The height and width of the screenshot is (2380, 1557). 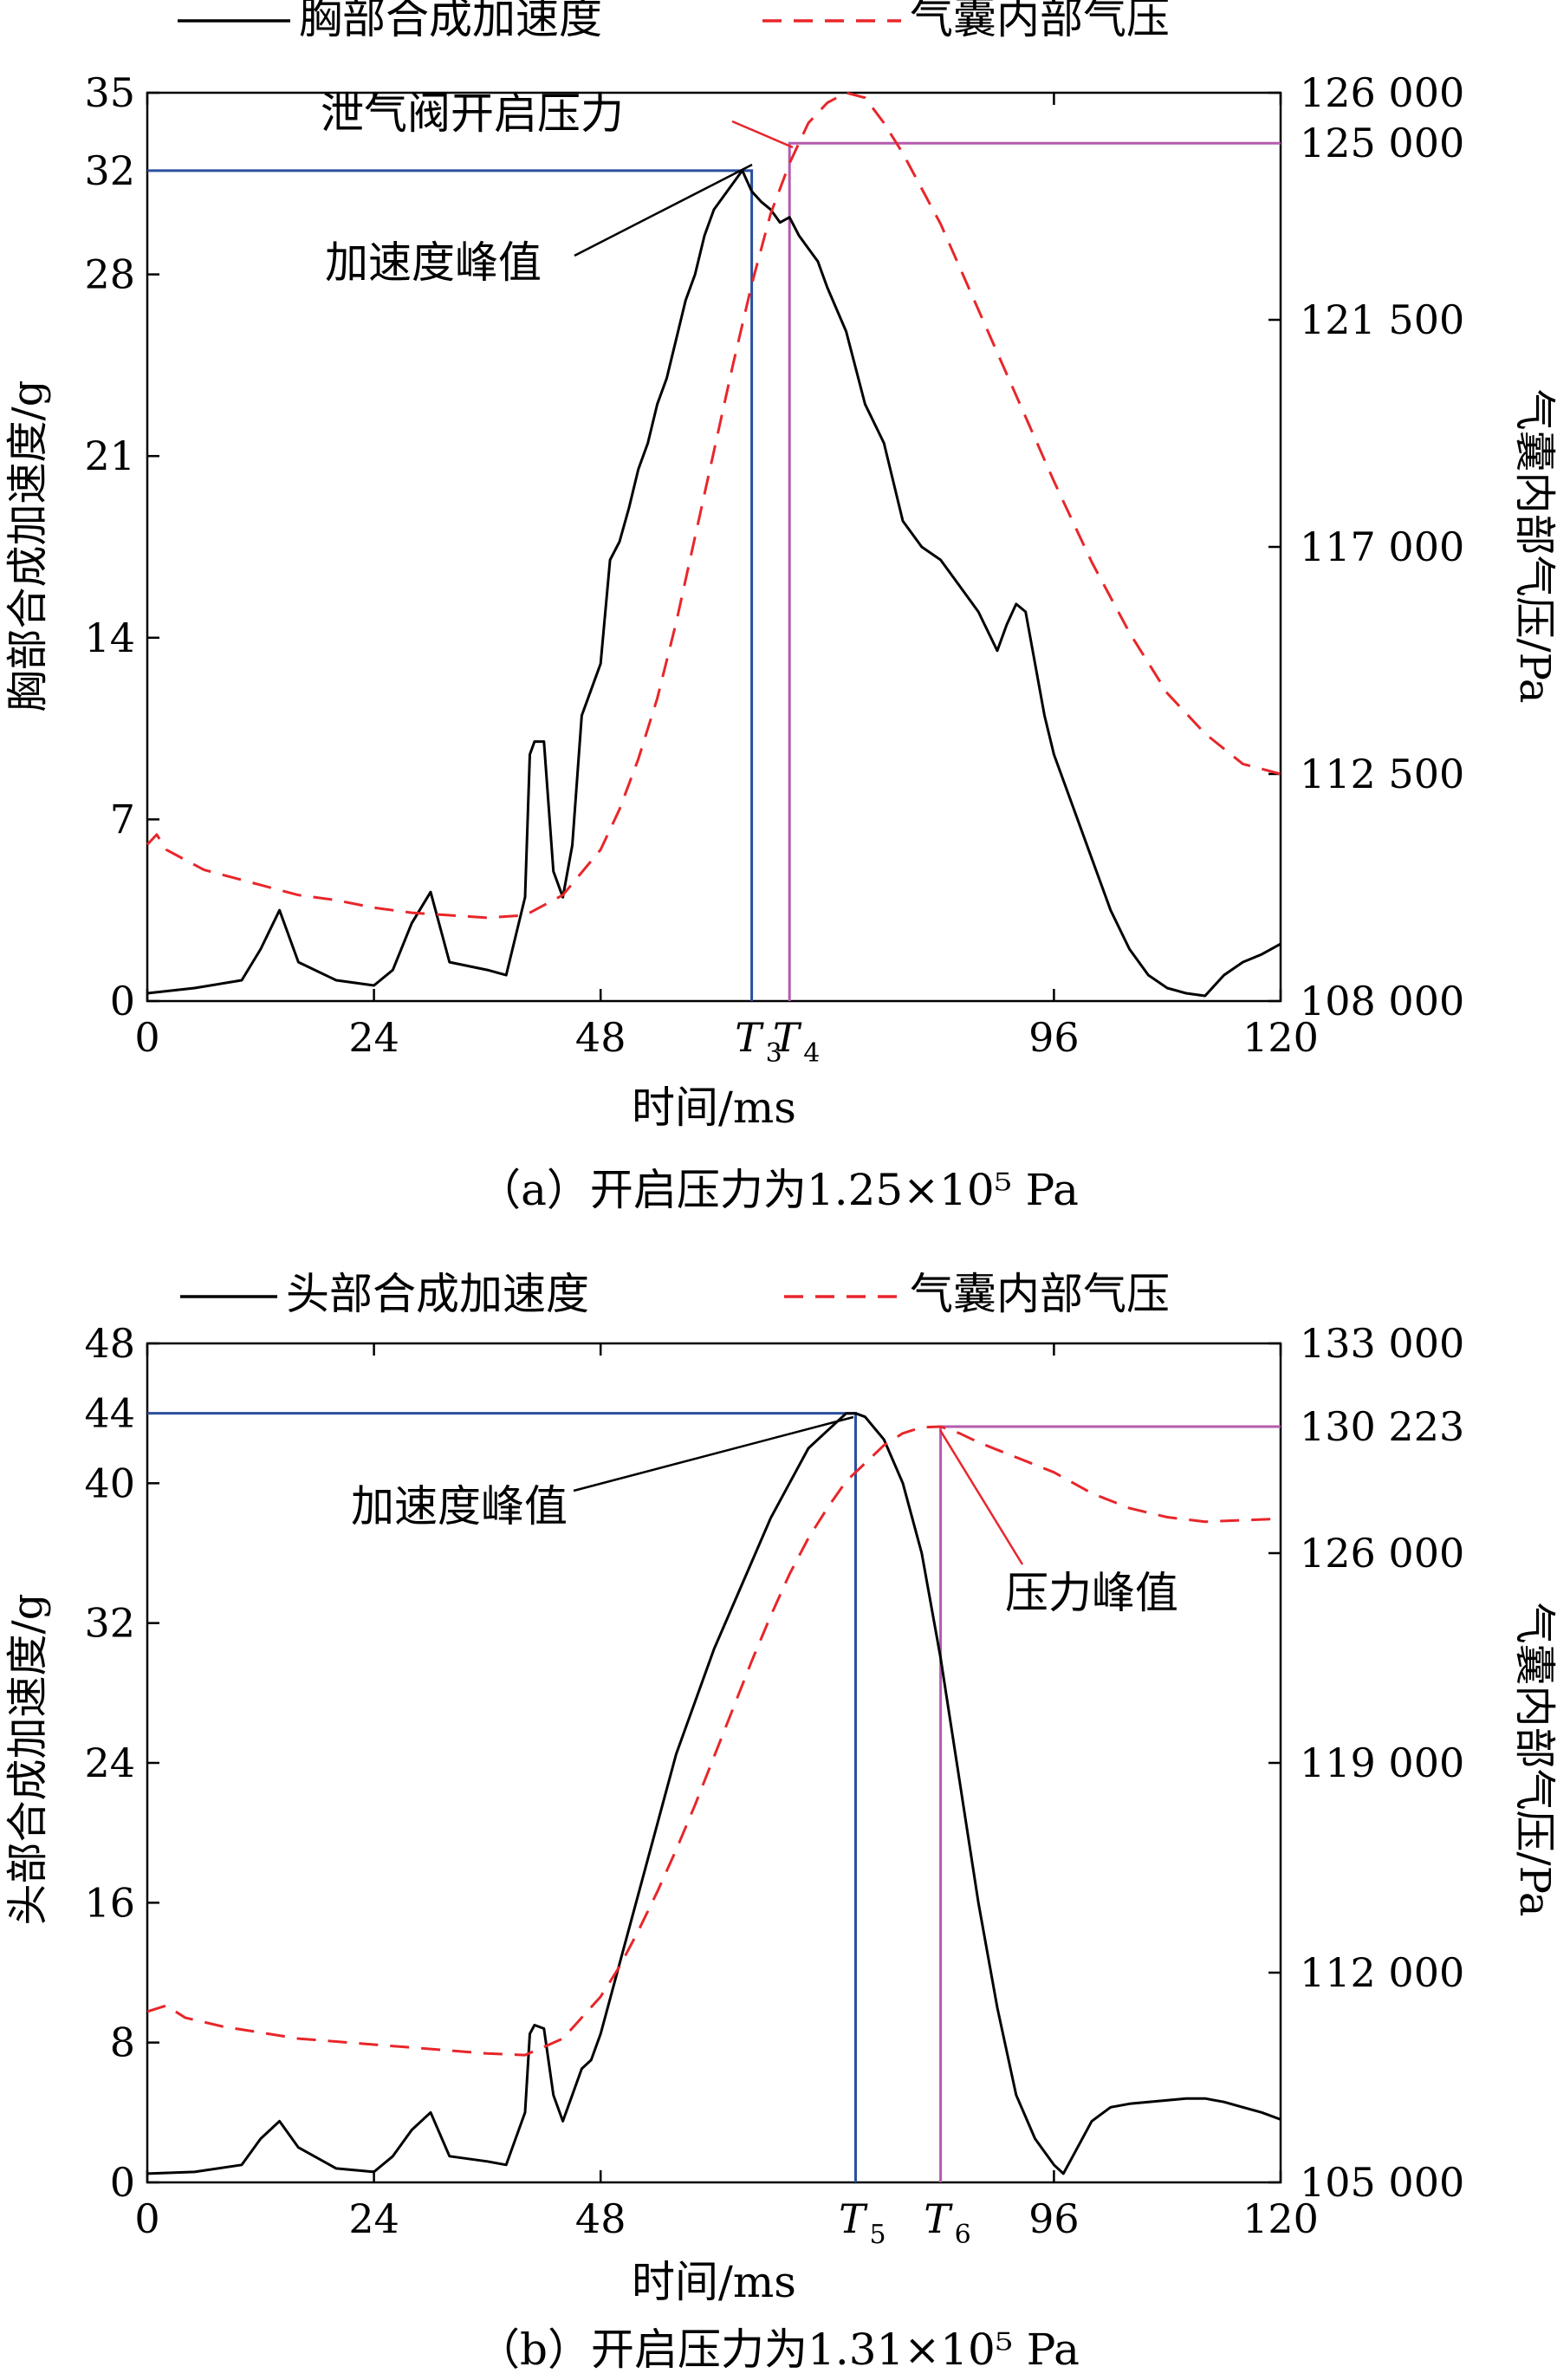 What do you see at coordinates (963, 2235) in the screenshot?
I see `T-second-subscript: 6` at bounding box center [963, 2235].